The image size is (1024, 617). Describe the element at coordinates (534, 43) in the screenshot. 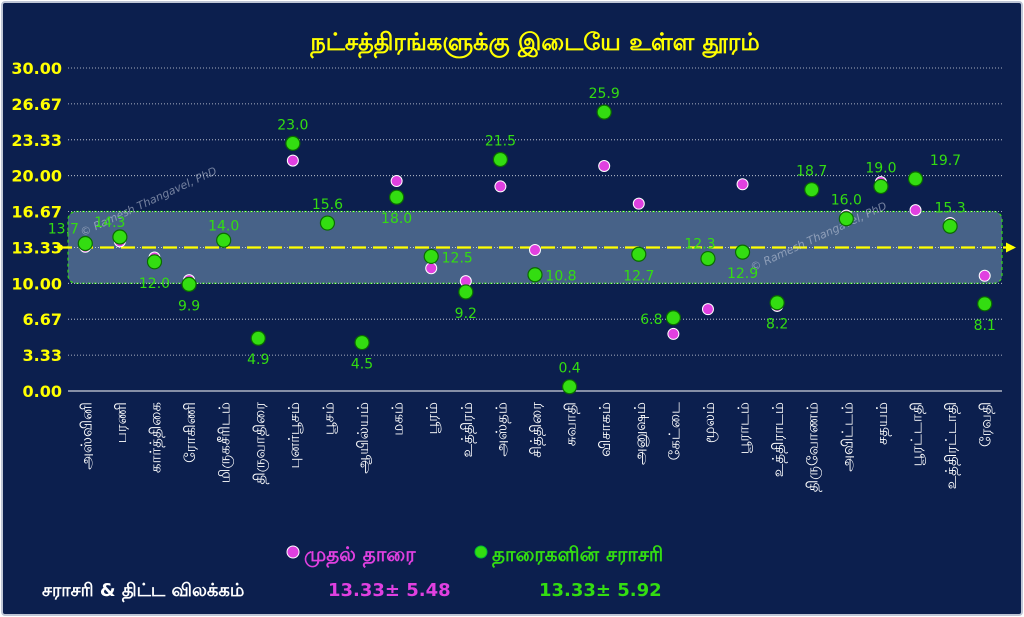

I see `chart-title: நட்சத்திரங்களுக்கு இடையே உள்ள தூரம்` at that location.